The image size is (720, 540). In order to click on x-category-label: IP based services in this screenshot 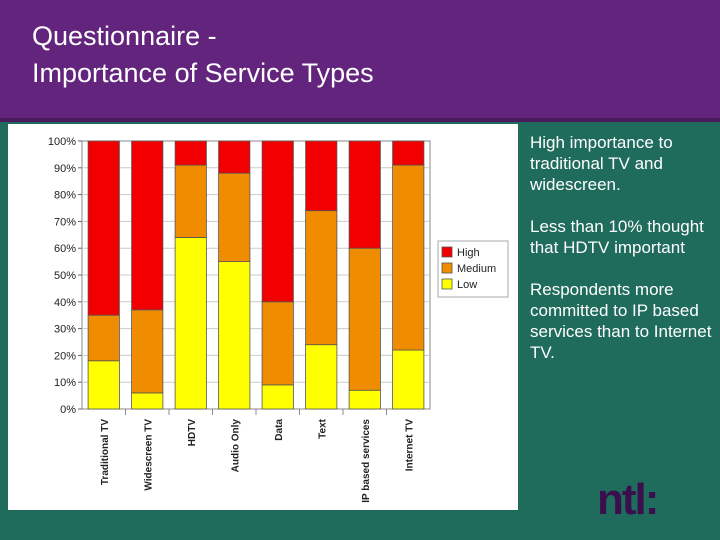, I will do `click(366, 461)`.